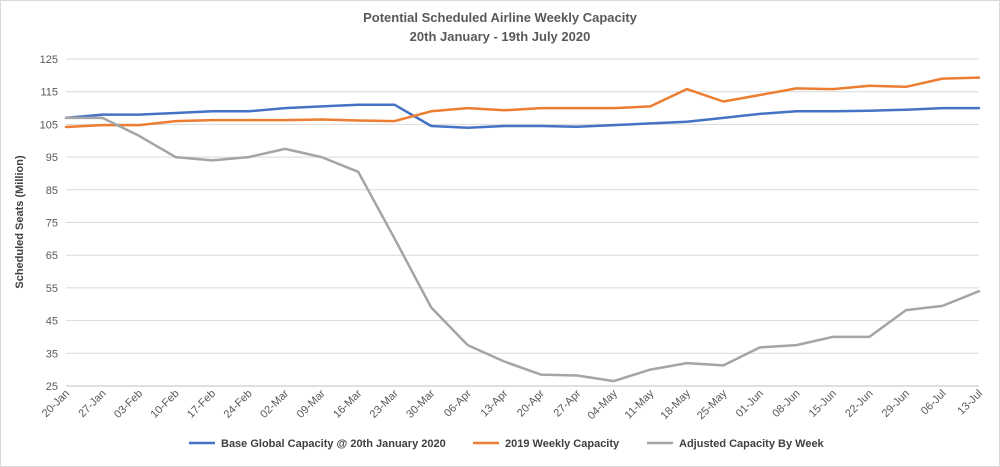 This screenshot has height=467, width=1000. Describe the element at coordinates (333, 444) in the screenshot. I see `legend-label-1: Base Global Capacity @ 20th January 2020` at that location.